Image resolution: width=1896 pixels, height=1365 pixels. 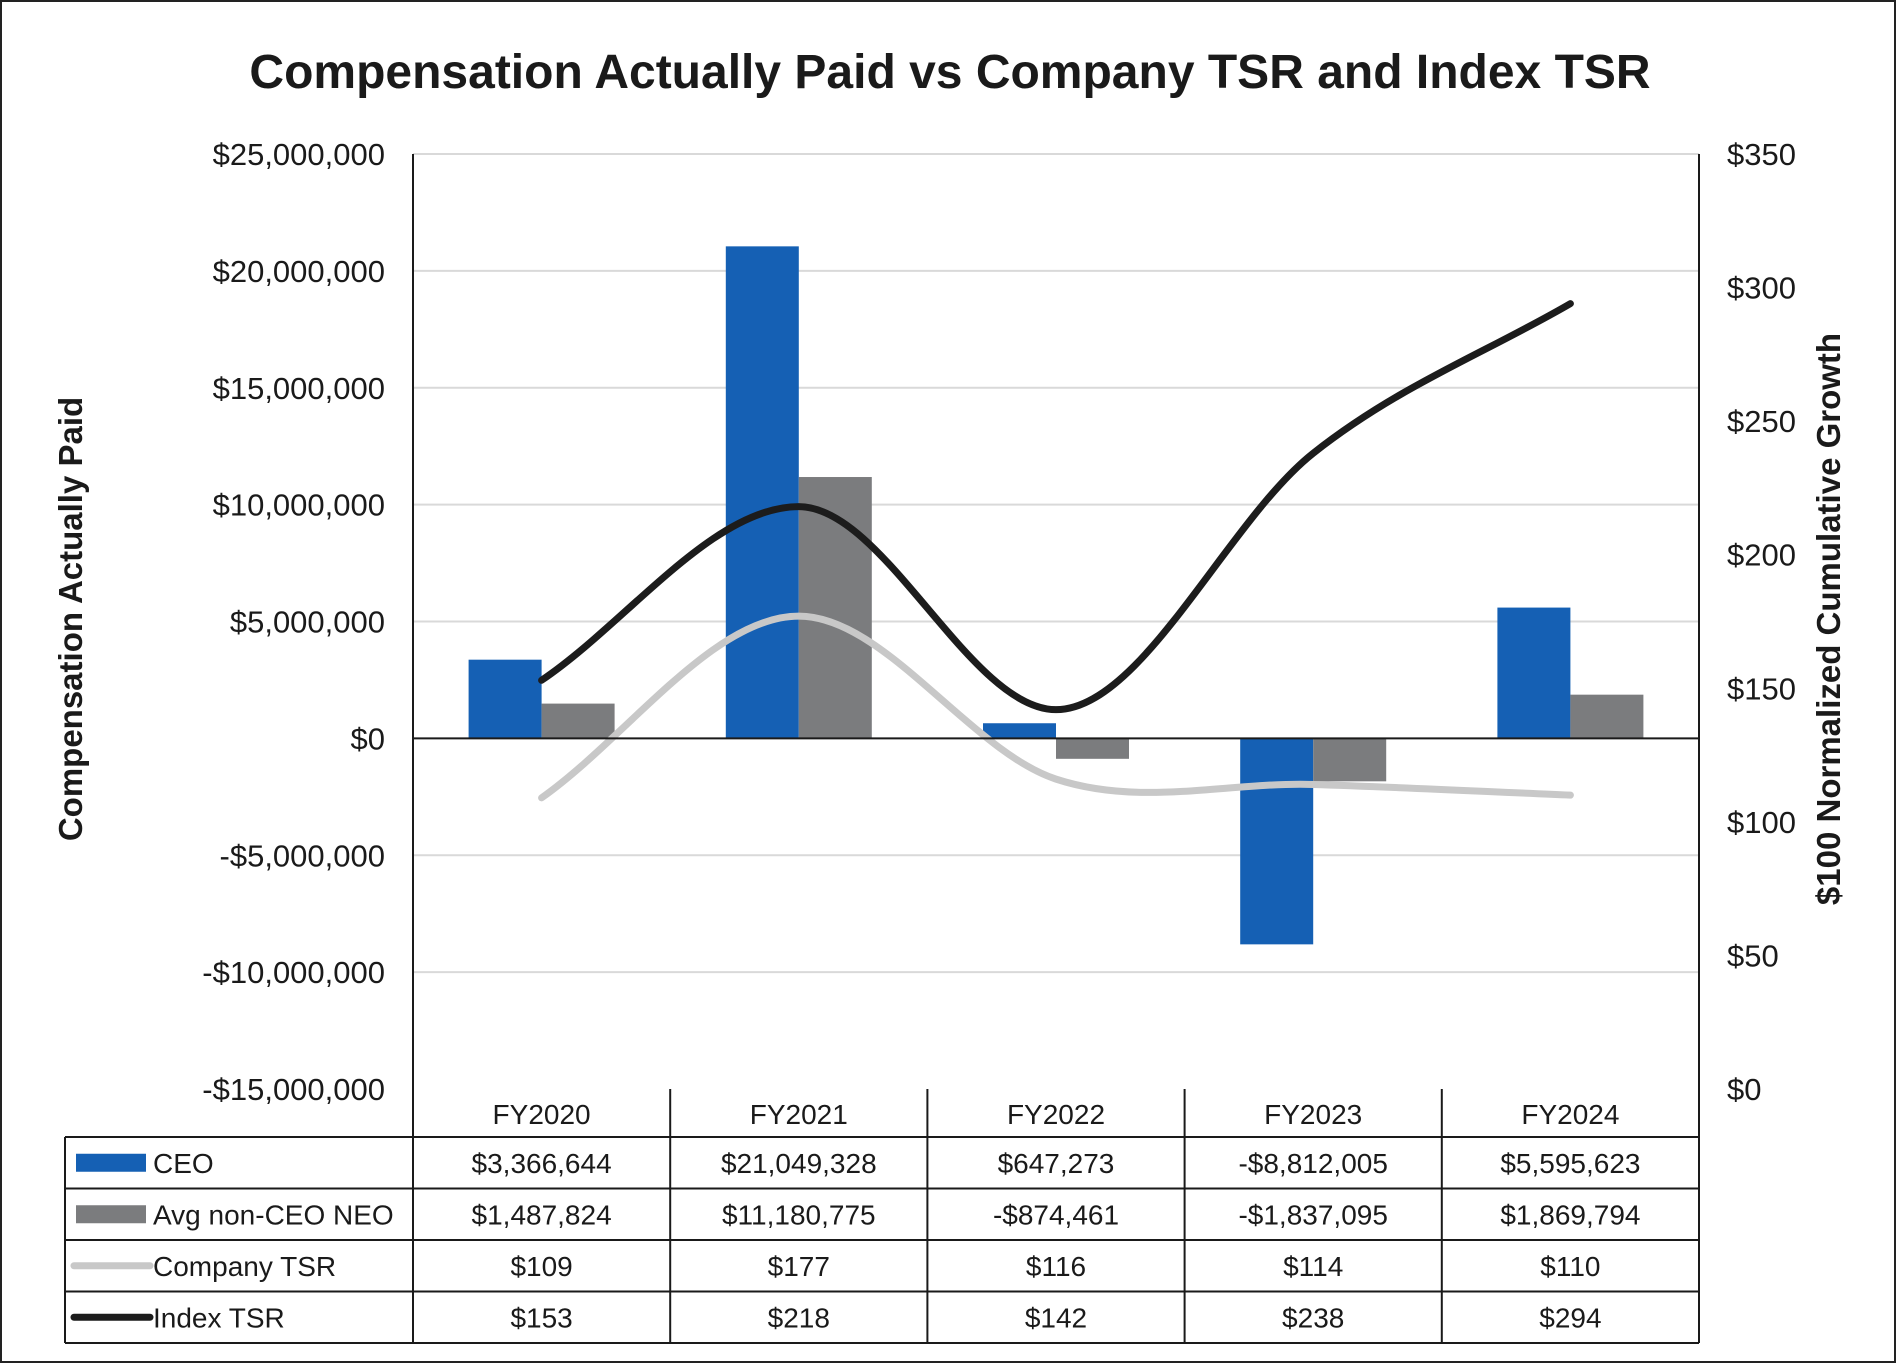 I want to click on table-cell: $142, so click(x=1056, y=1317).